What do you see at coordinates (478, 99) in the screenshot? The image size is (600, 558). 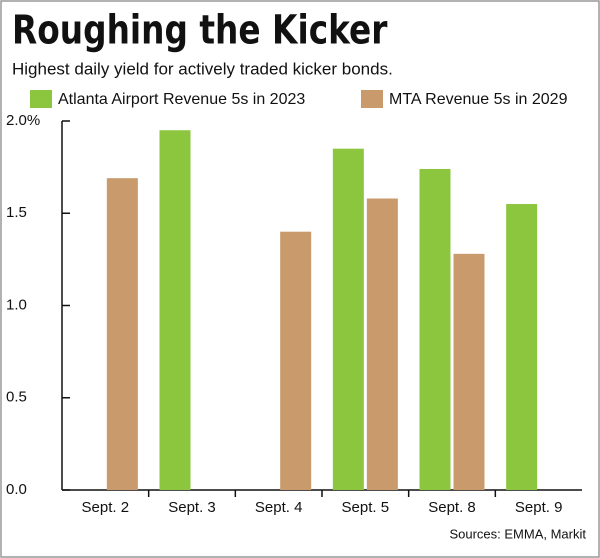 I see `legend-label: MTA Revenue 5s in 2029` at bounding box center [478, 99].